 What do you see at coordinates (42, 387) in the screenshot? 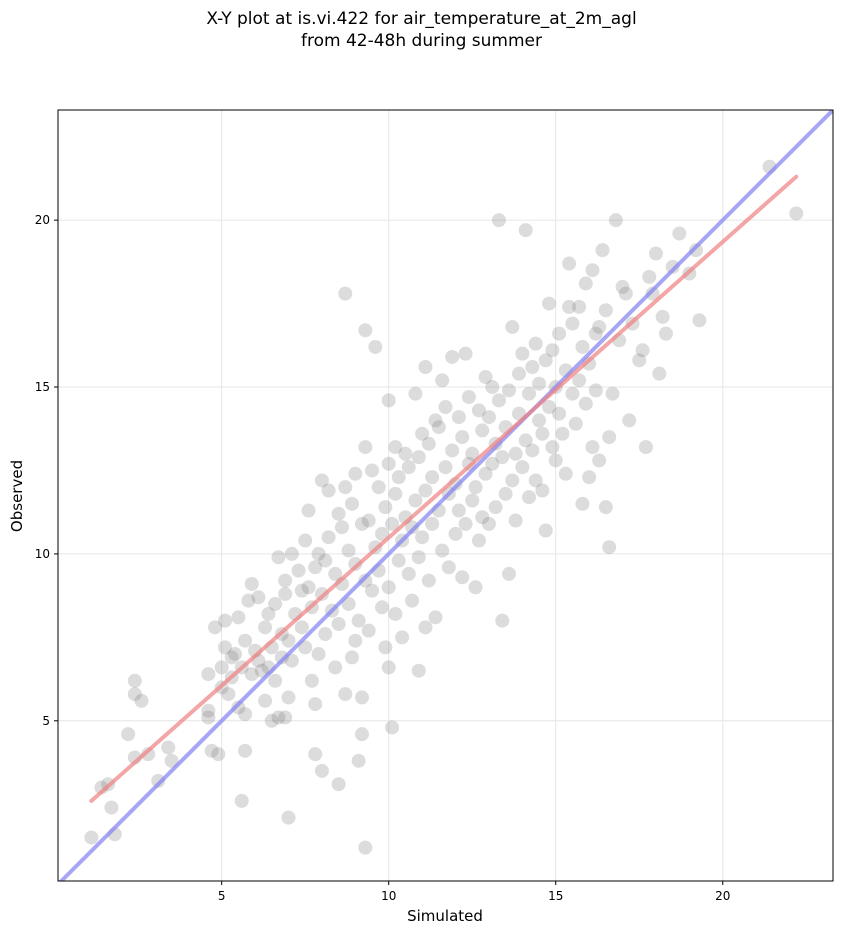
I see `y-tick-label: 15` at bounding box center [42, 387].